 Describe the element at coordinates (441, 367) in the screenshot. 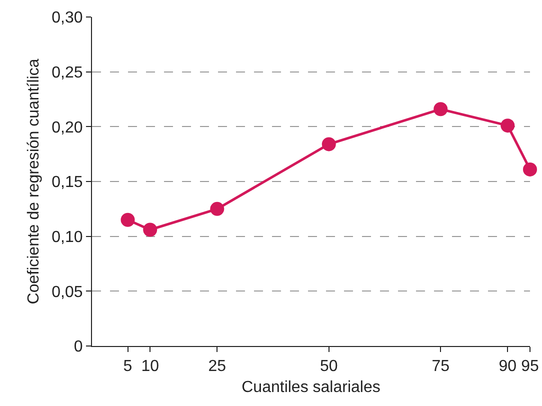

I see `x-tick-label: 75` at that location.